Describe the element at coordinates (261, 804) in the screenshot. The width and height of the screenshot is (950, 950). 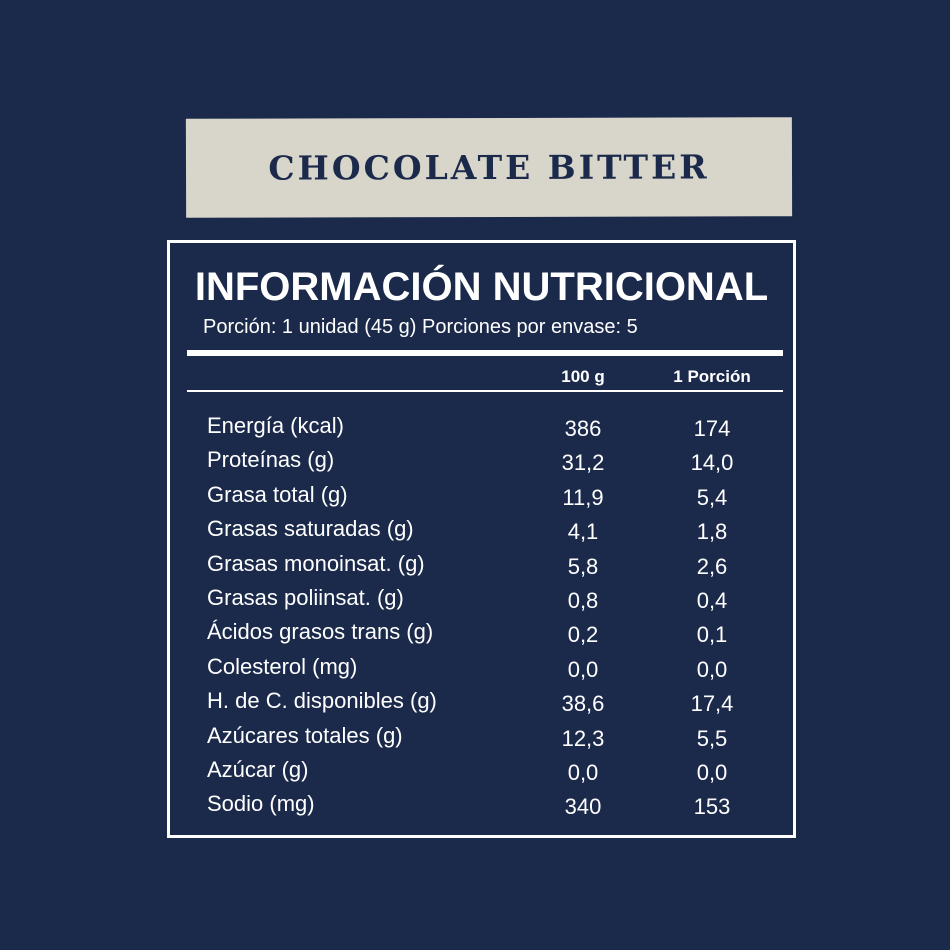
I see `nutrient-name: Sodio (mg)` at that location.